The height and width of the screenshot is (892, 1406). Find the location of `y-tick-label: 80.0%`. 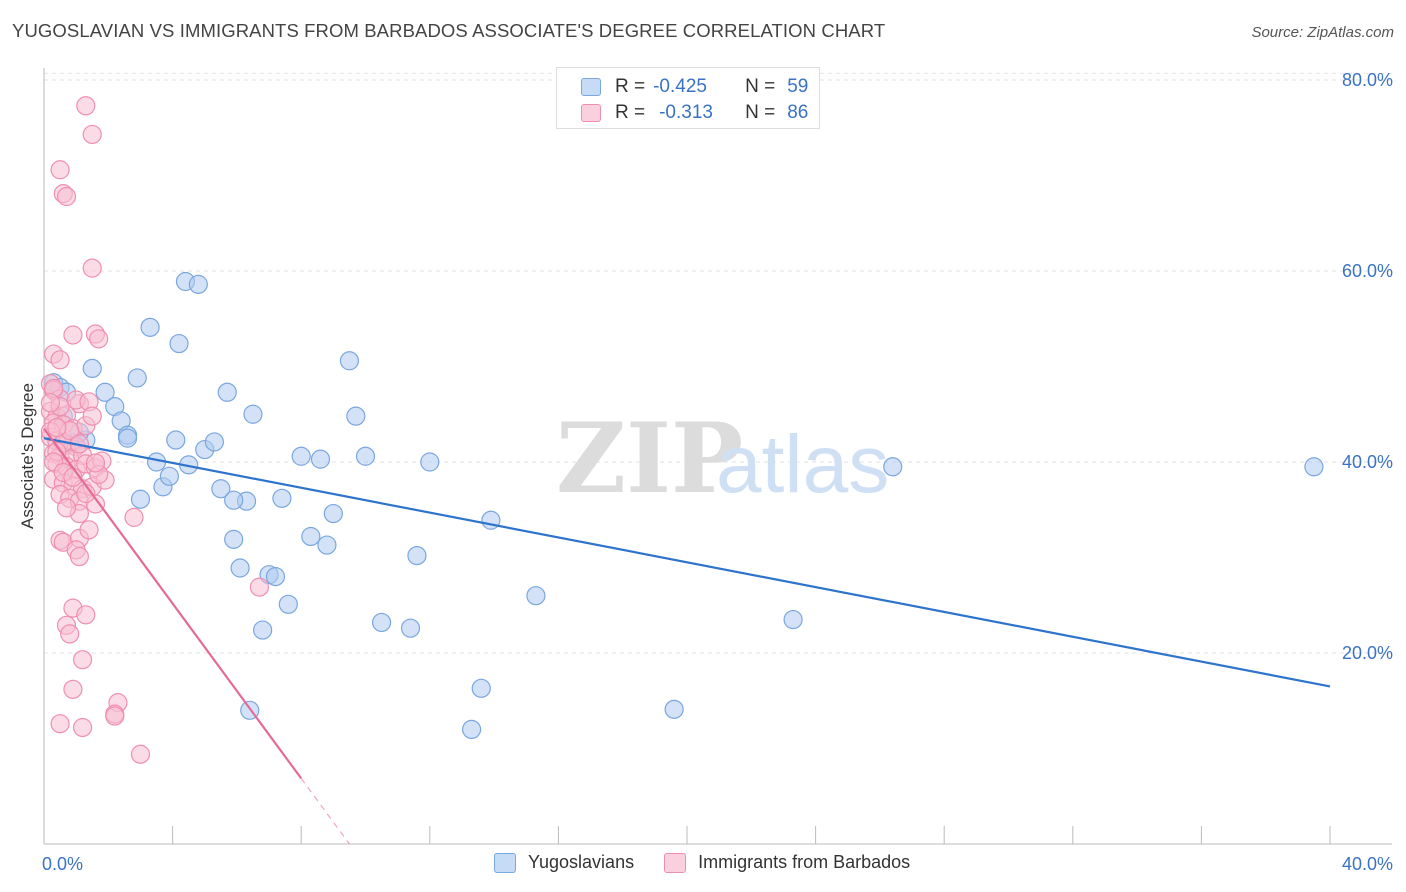

y-tick-label: 80.0% is located at coordinates (1367, 80).